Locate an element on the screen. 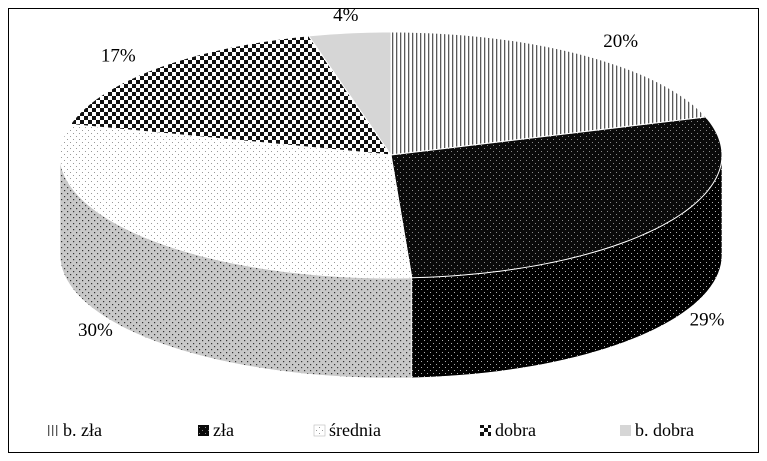  legend-item-b-dobra: b. dobra is located at coordinates (657, 430).